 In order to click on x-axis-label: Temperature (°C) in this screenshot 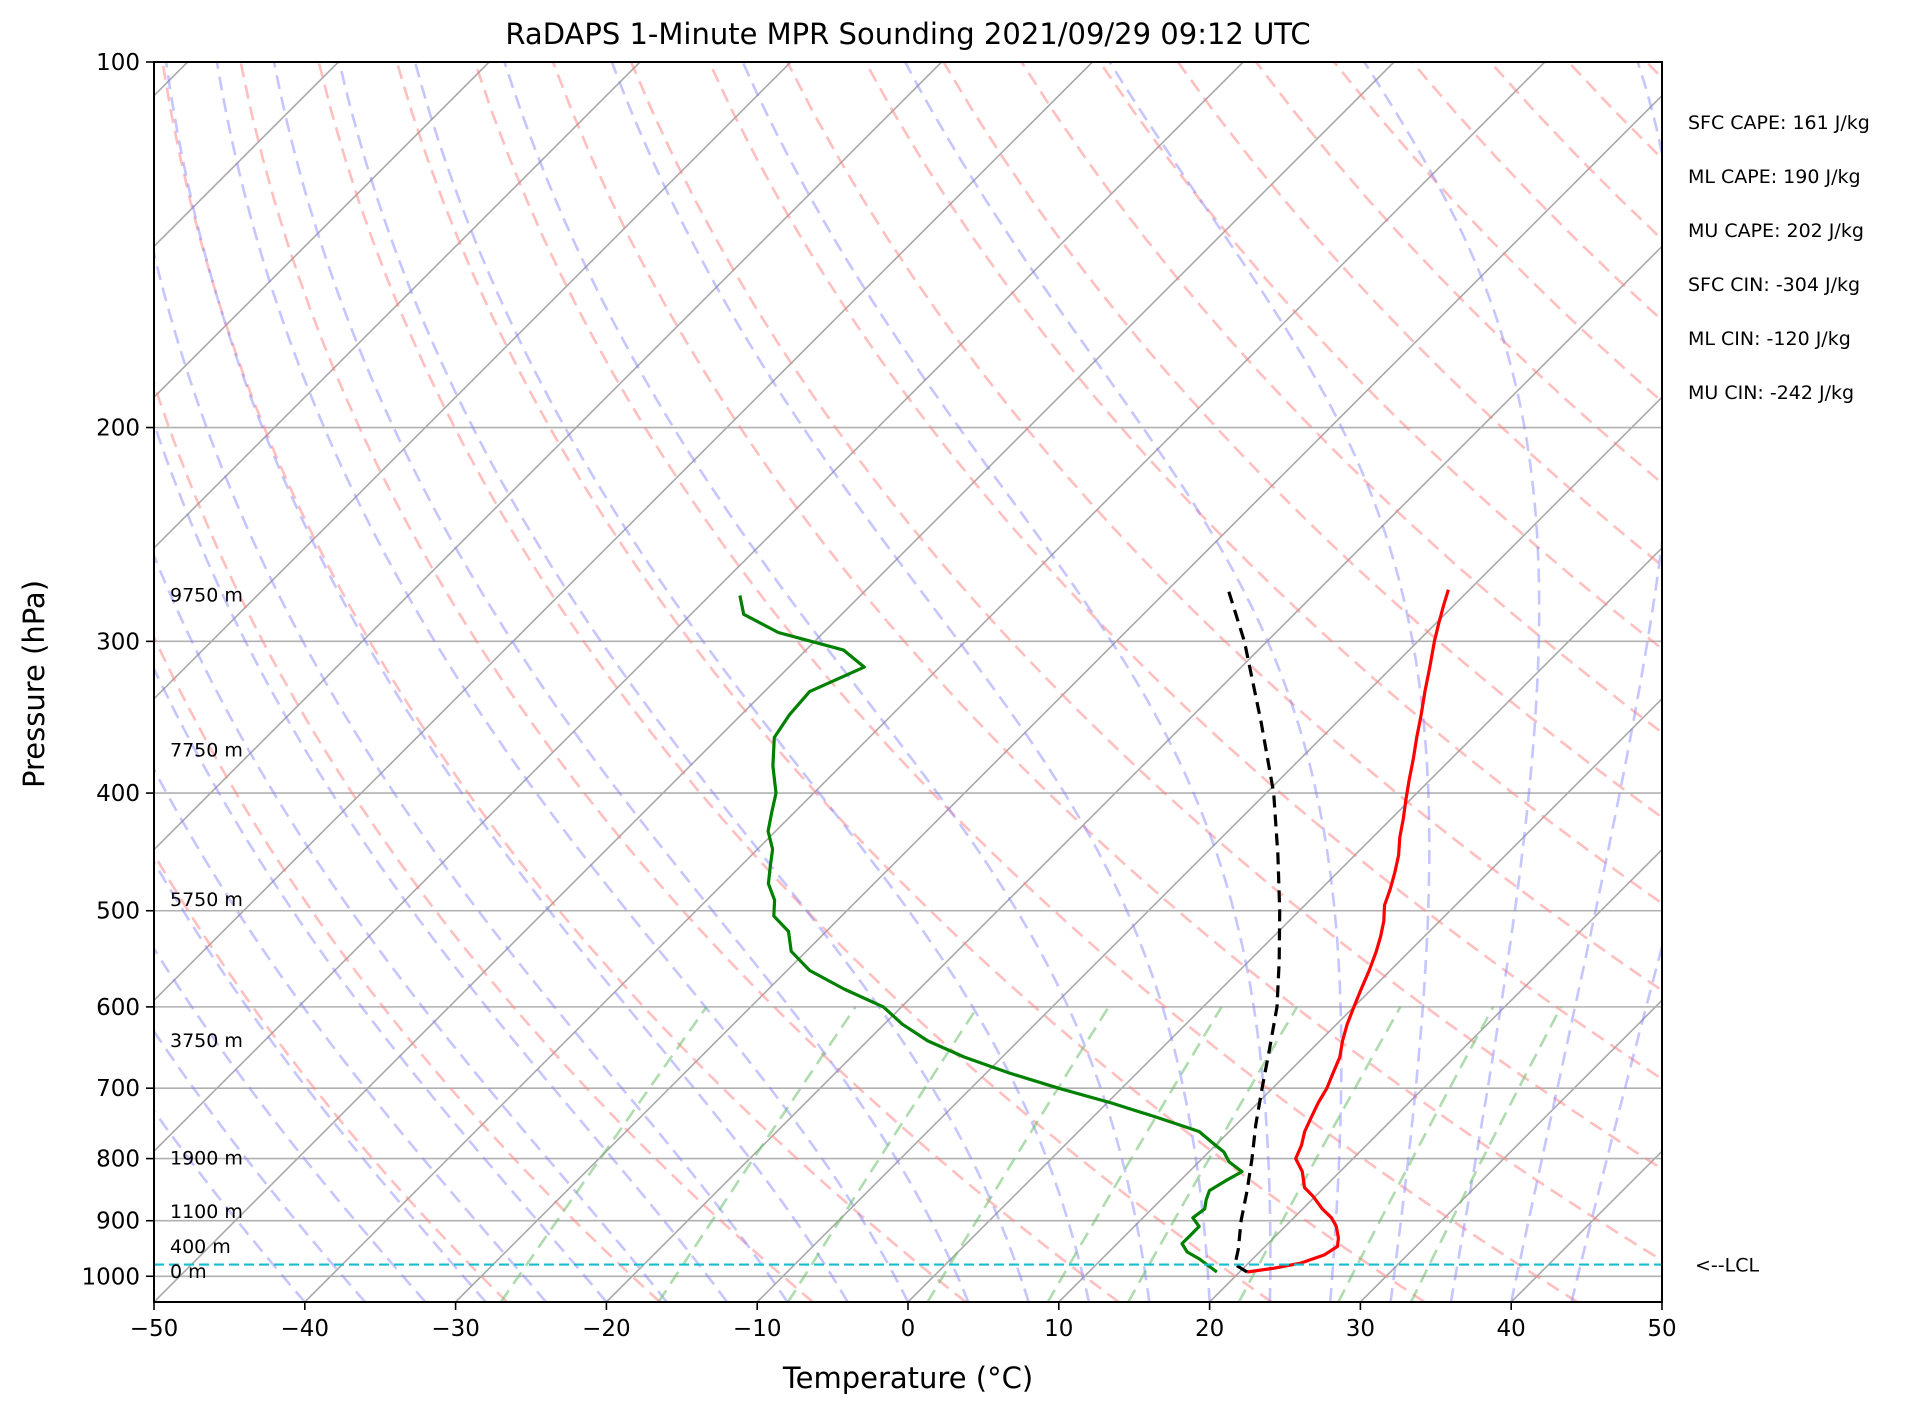, I will do `click(907, 1378)`.